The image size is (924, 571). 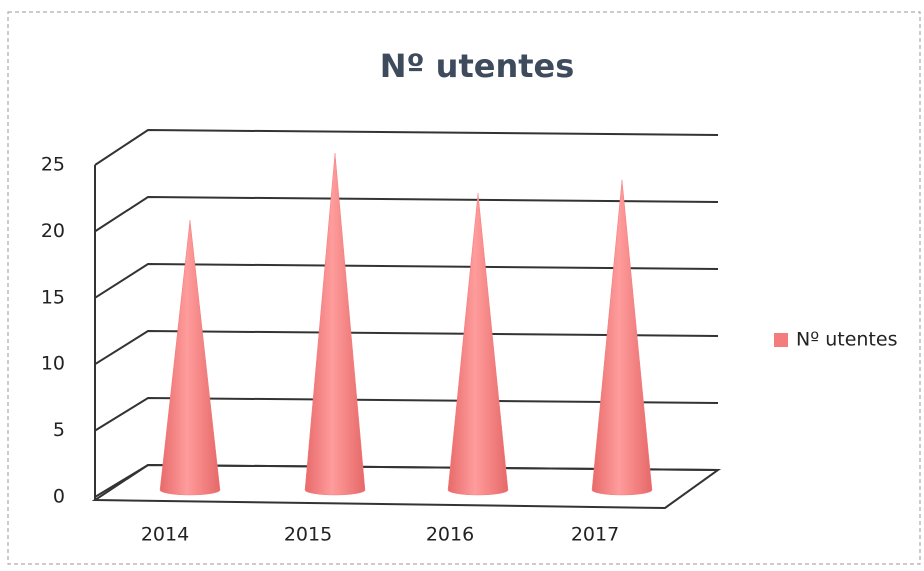 I want to click on y-tick-label: 20, so click(x=53, y=231).